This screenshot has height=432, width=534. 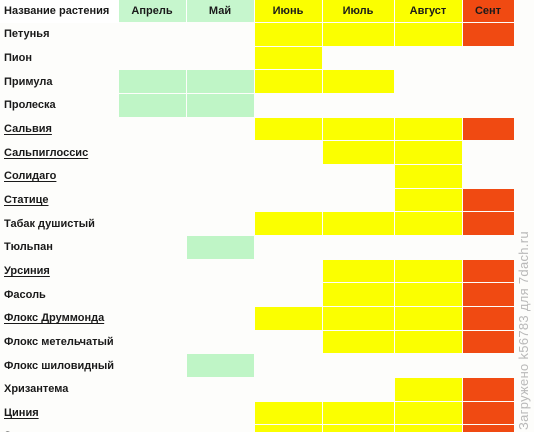 I want to click on plant-name-cell: Петунья, so click(x=59, y=34).